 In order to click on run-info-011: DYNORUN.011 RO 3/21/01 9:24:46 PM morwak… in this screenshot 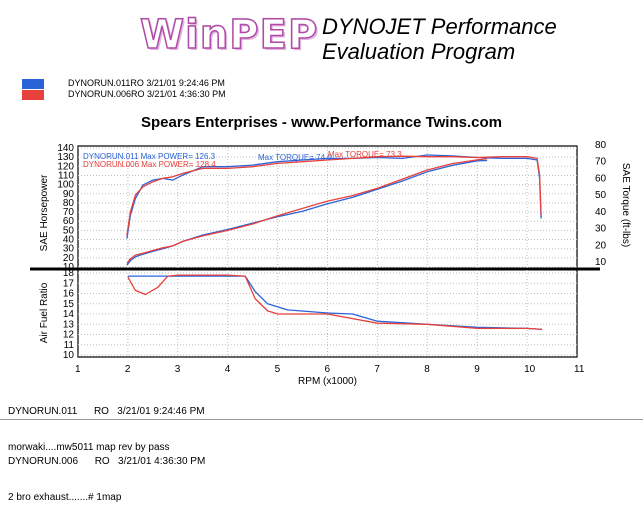, I will do `click(106, 424)`.